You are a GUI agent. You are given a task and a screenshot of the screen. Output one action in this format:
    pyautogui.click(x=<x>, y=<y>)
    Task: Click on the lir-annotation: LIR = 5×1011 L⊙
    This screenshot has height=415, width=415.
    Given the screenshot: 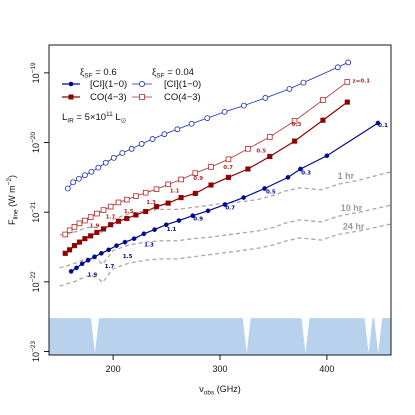 What is the action you would take?
    pyautogui.click(x=94, y=118)
    